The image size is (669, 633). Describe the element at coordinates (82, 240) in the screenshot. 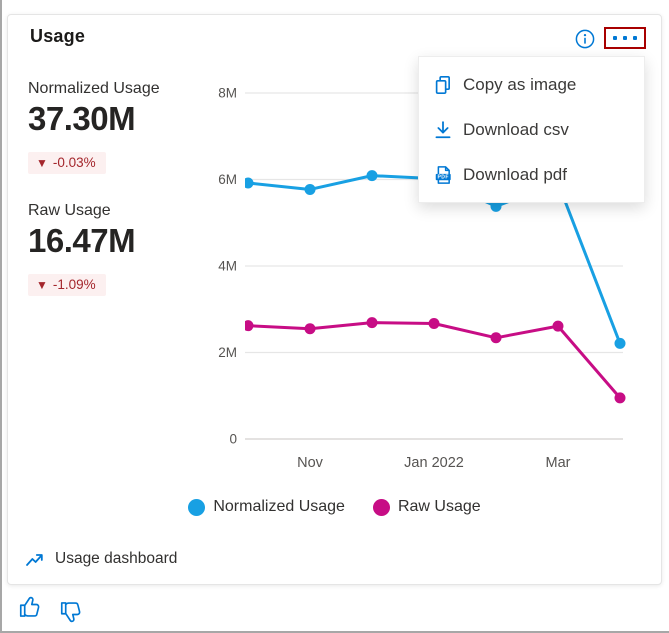

I see `kpi-value: 16.47M` at that location.